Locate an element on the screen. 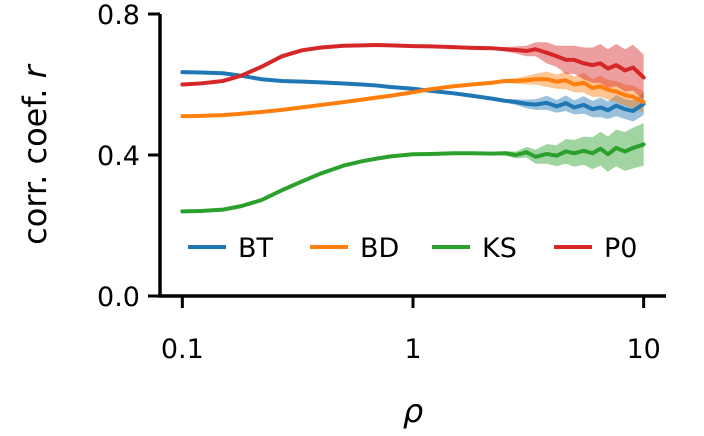  series-line-p0 is located at coordinates (413, 65).